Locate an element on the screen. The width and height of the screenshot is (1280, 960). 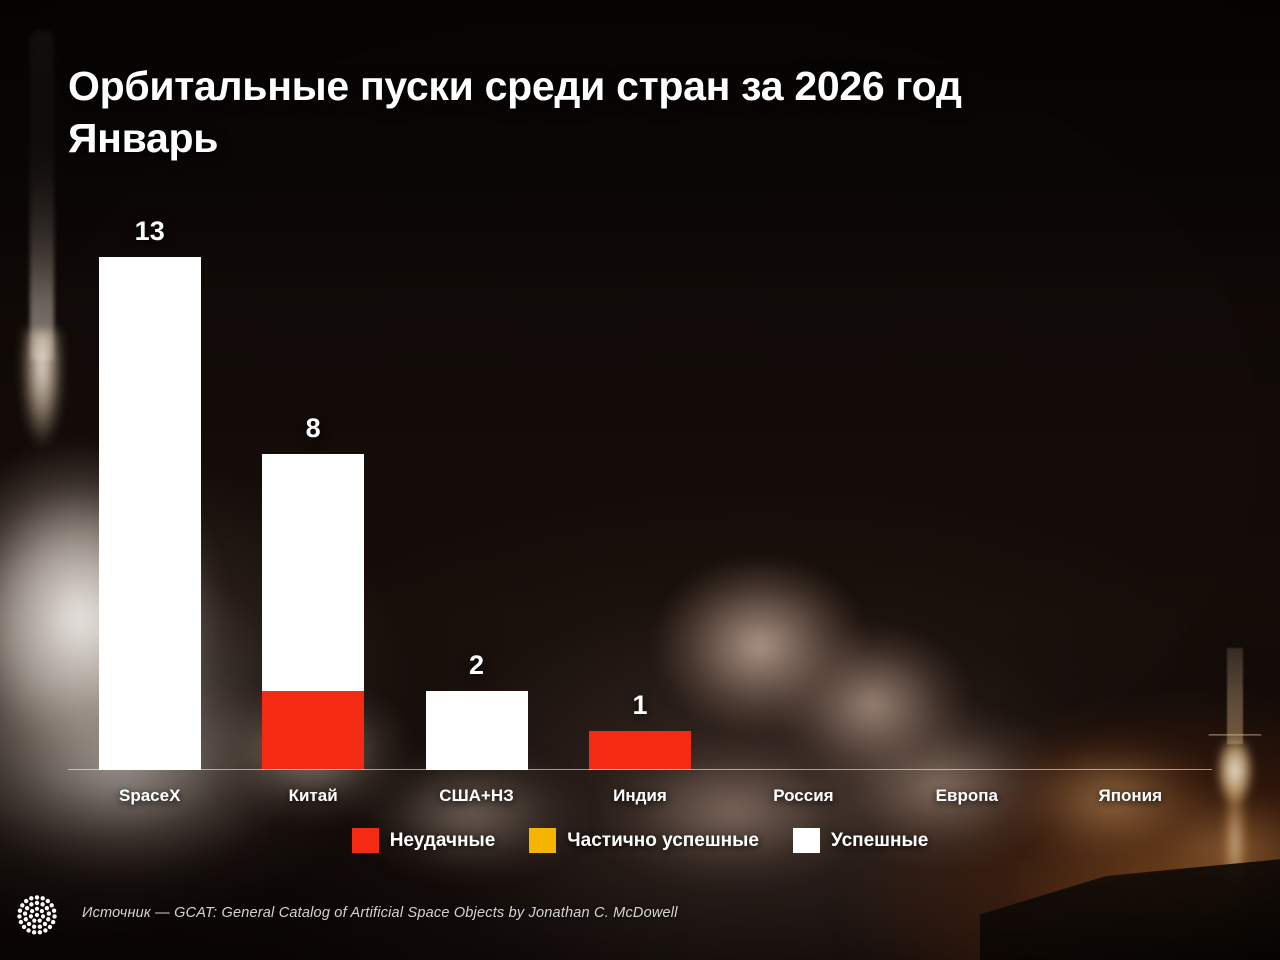
category-label-6: Европа is located at coordinates (966, 795).